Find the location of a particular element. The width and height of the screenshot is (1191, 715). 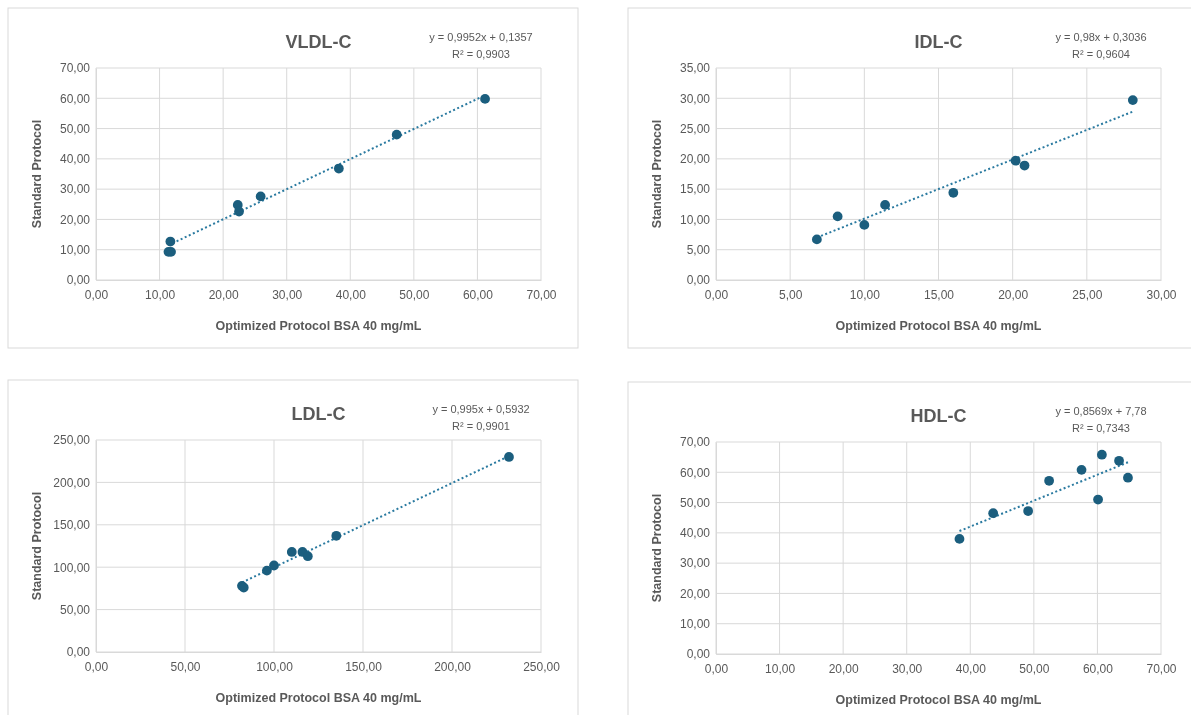

x-tick-label: 5,00 is located at coordinates (790, 294).